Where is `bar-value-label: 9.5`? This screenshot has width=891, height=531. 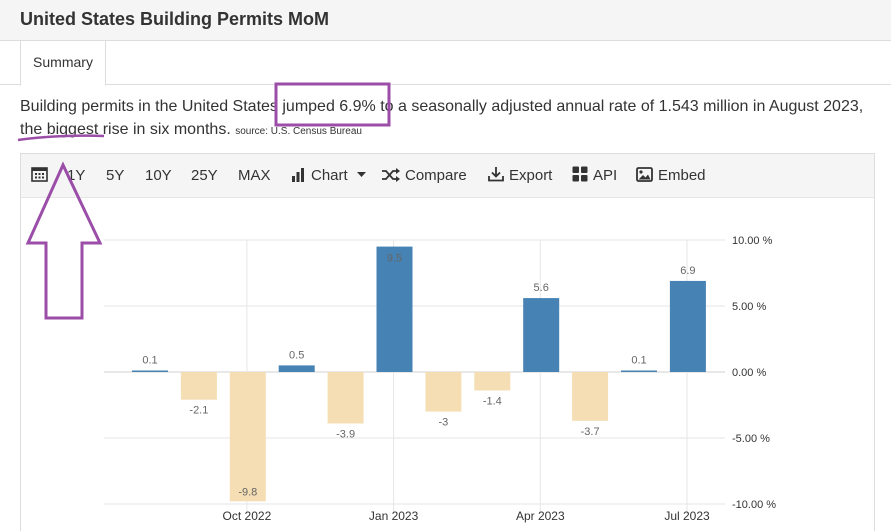 bar-value-label: 9.5 is located at coordinates (394, 259).